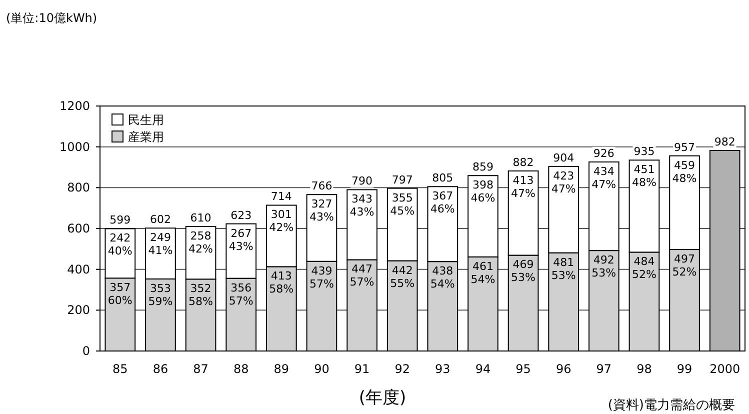  I want to click on x-tick-label: 2000, so click(725, 369).